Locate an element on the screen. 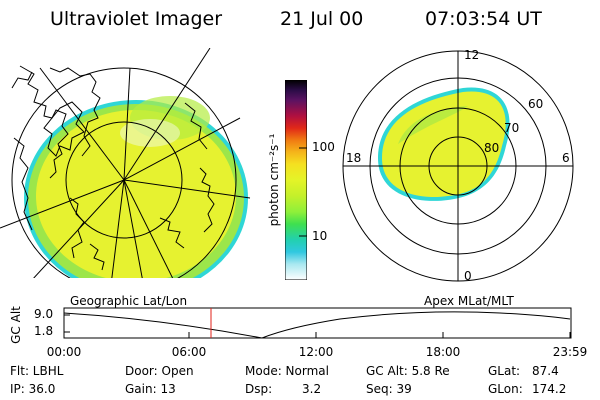  door-info: Door: Open is located at coordinates (159, 371).